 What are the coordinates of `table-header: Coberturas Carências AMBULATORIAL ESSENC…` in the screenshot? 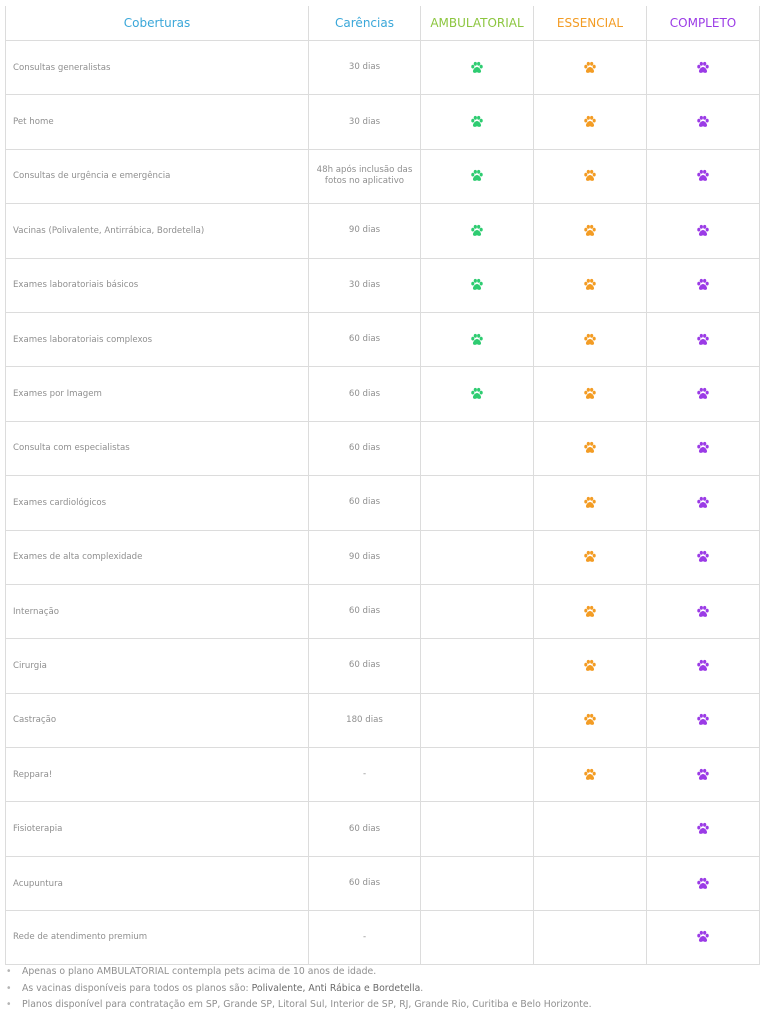 It's located at (383, 23).